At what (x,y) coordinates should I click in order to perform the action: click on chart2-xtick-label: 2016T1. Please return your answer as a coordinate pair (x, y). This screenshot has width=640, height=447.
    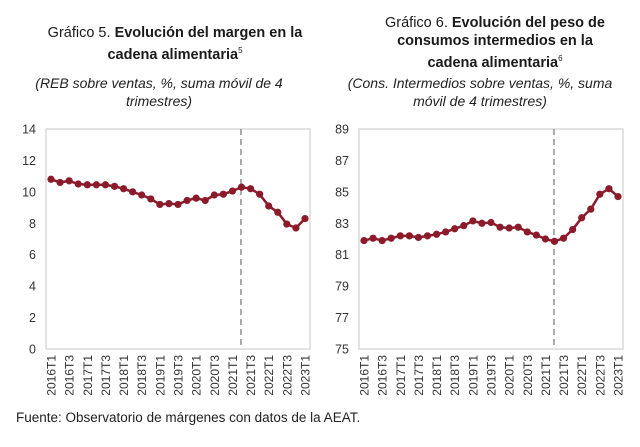
    Looking at the image, I should click on (365, 375).